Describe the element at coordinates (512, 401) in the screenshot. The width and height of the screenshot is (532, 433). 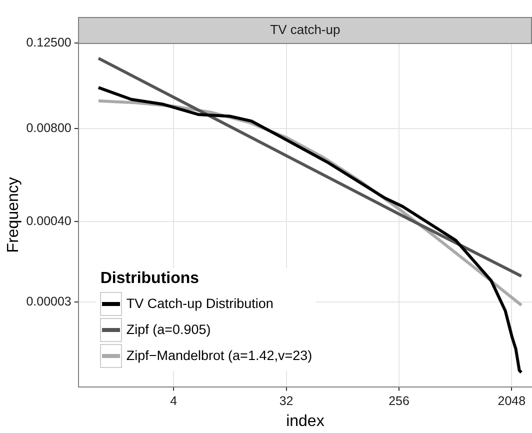
I see `x-tick-label: 2048` at that location.